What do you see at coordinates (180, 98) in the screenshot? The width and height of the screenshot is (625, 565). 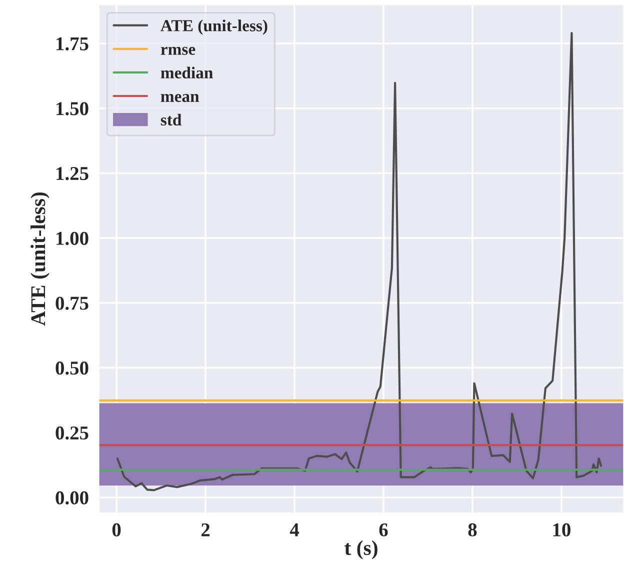 I see `legend-label: mean` at bounding box center [180, 98].